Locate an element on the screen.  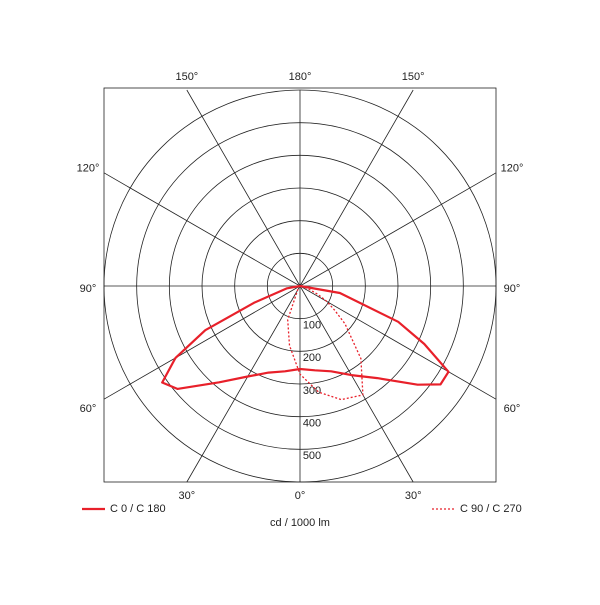
r-tick-label: 100 is located at coordinates (312, 326).